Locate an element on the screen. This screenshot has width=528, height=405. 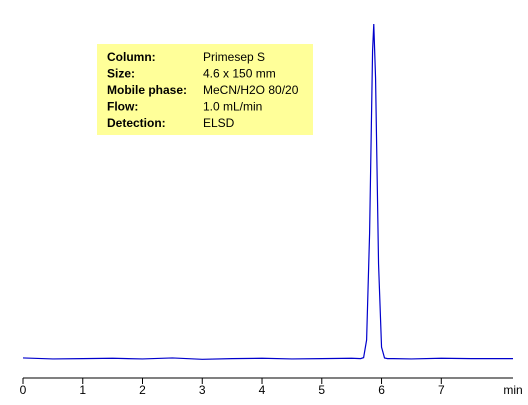
info-label: Size: is located at coordinates (121, 74).